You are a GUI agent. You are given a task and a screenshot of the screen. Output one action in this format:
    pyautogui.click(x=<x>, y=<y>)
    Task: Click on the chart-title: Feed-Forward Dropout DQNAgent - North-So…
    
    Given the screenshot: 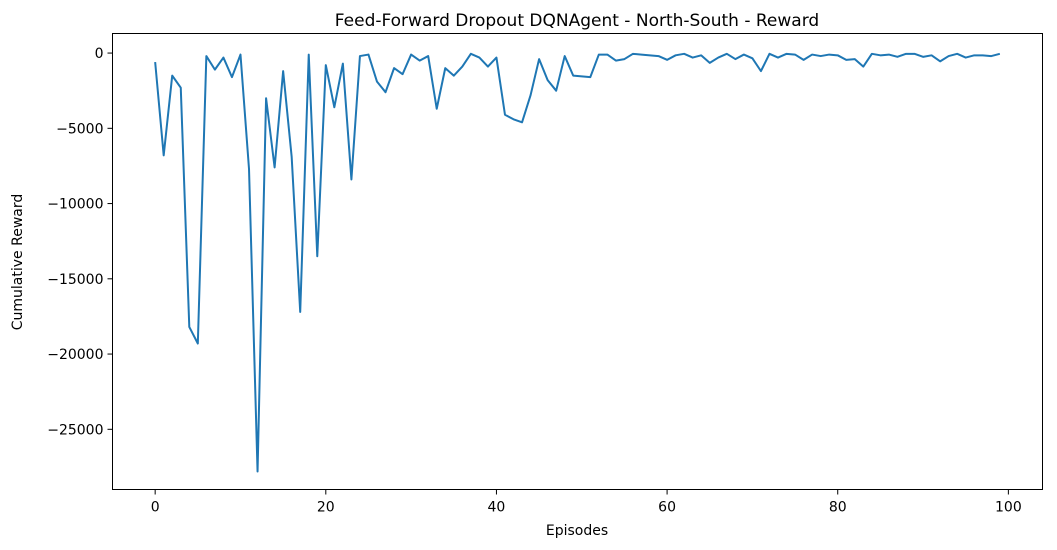 What is the action you would take?
    pyautogui.click(x=577, y=21)
    